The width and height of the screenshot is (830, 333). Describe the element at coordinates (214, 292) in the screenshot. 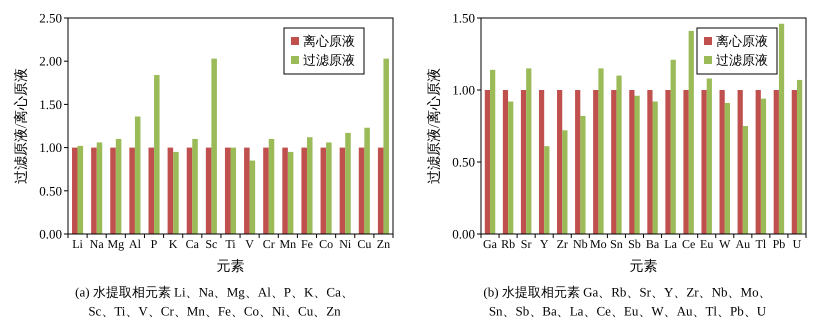

I see `text: (a) 水提取相元素 Li、Na、Mg、Al、P、K、Ca、` at that location.